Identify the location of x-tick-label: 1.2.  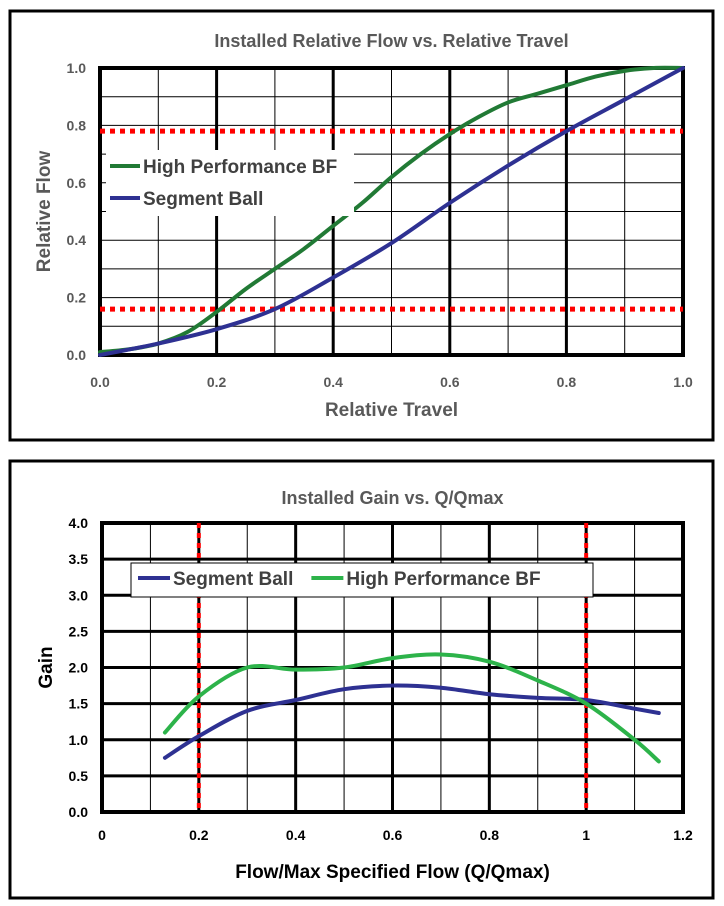
(683, 835).